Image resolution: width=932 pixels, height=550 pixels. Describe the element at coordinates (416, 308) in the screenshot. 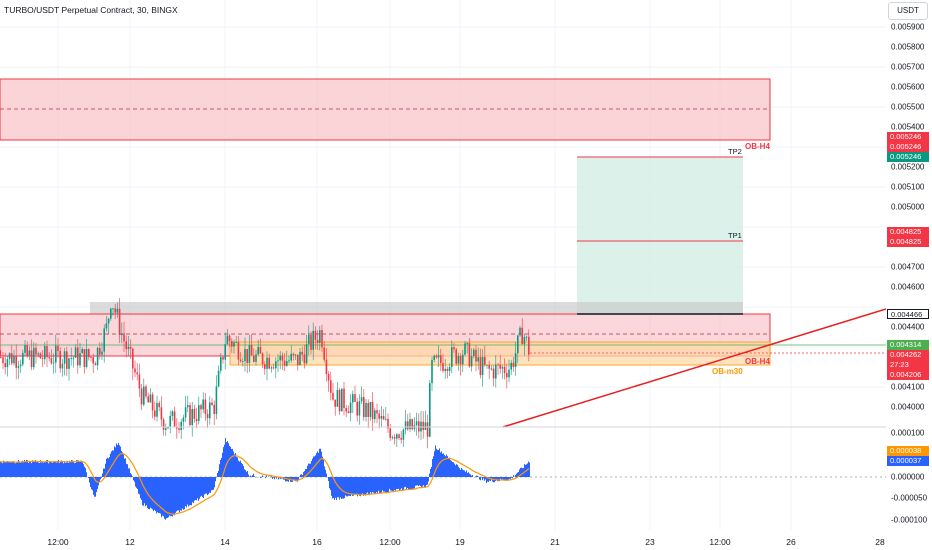

I see `stop-box` at that location.